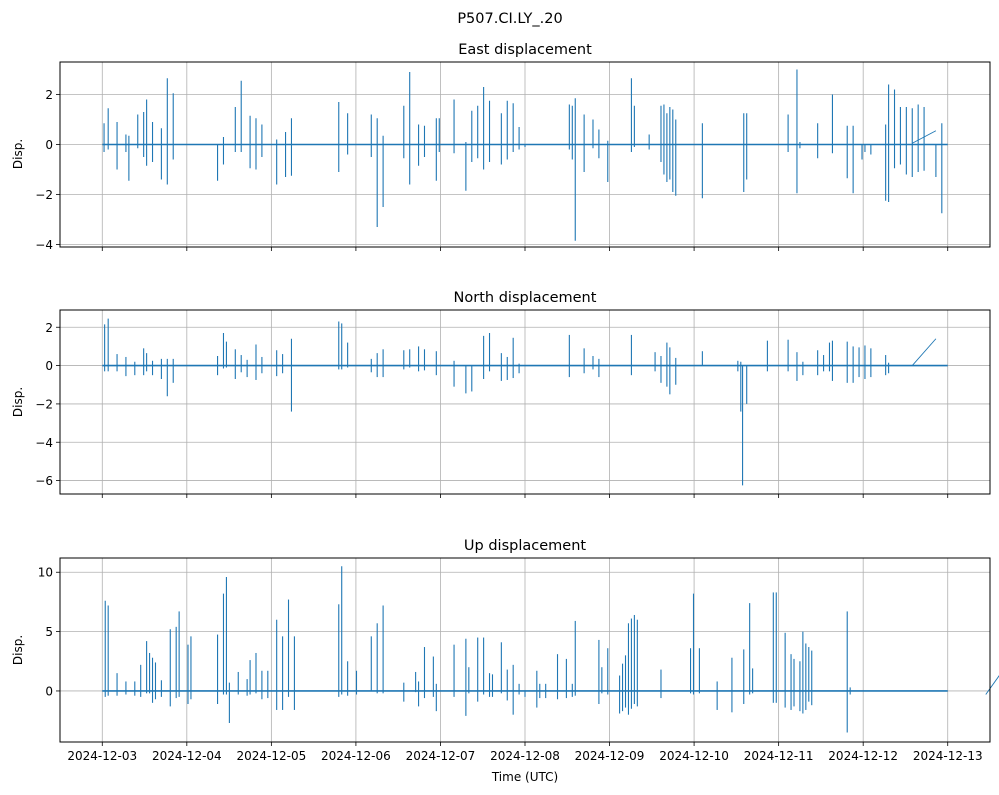 The width and height of the screenshot is (999, 795). I want to click on east-y-axis-label: Disp., so click(18, 154).